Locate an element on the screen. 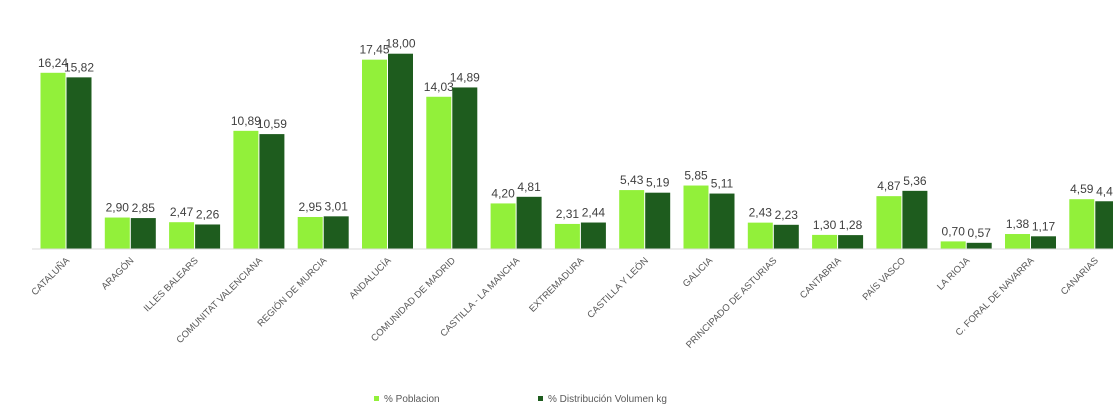  data-label: 5,43 is located at coordinates (632, 180).